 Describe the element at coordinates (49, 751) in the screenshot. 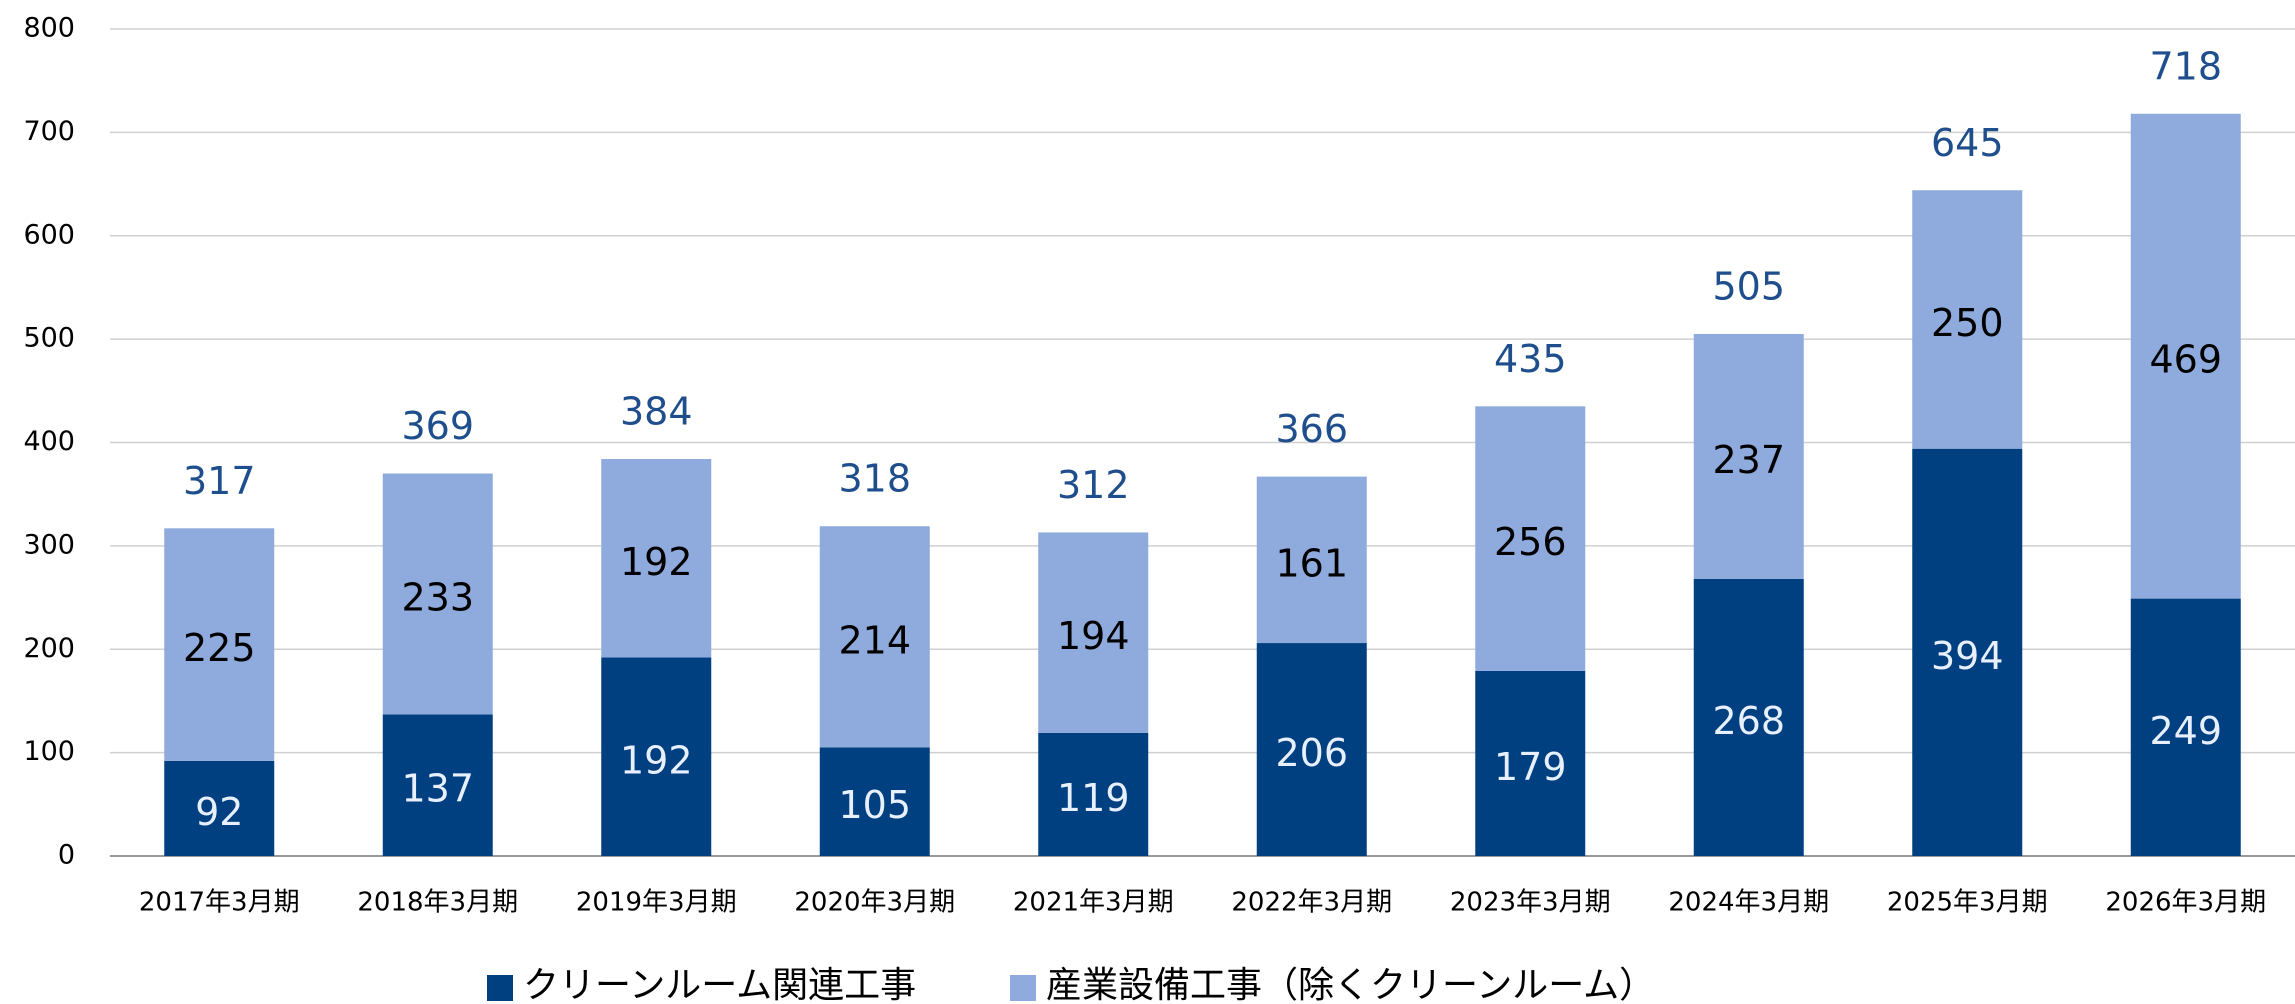

I see `y-tick-label: 100` at that location.